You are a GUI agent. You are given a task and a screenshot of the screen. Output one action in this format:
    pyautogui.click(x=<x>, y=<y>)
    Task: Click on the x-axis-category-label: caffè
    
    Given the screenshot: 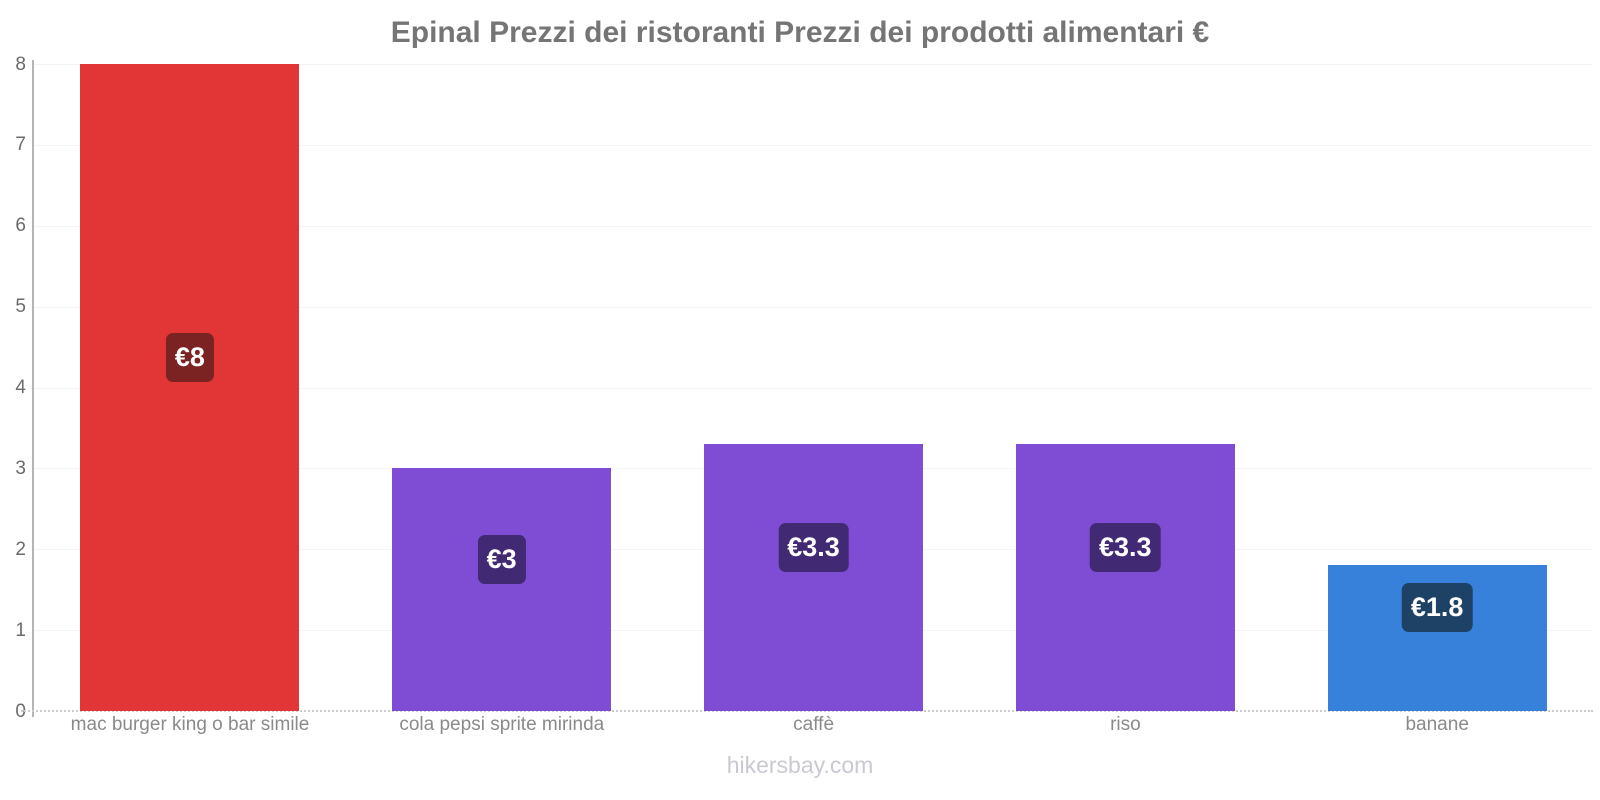 What is the action you would take?
    pyautogui.click(x=814, y=724)
    